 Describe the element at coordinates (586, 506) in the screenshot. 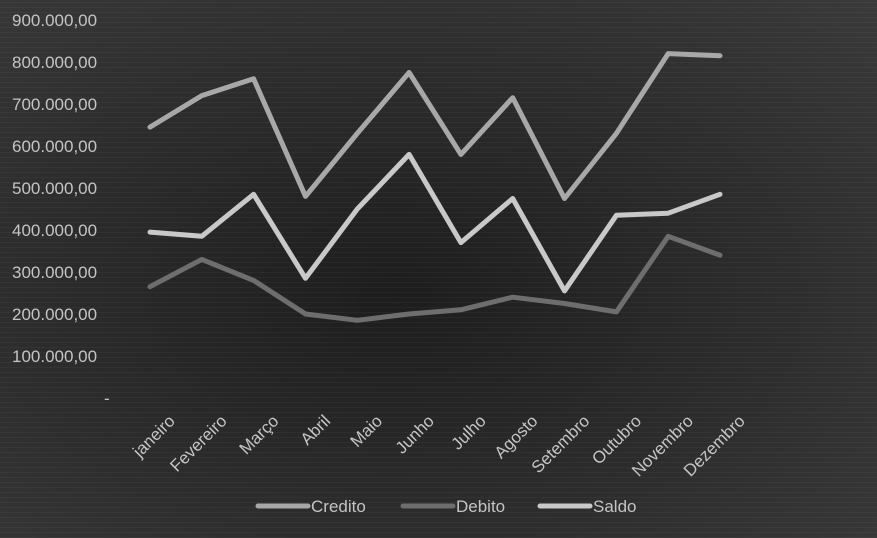

I see `legend-item-saldo: Saldo` at that location.